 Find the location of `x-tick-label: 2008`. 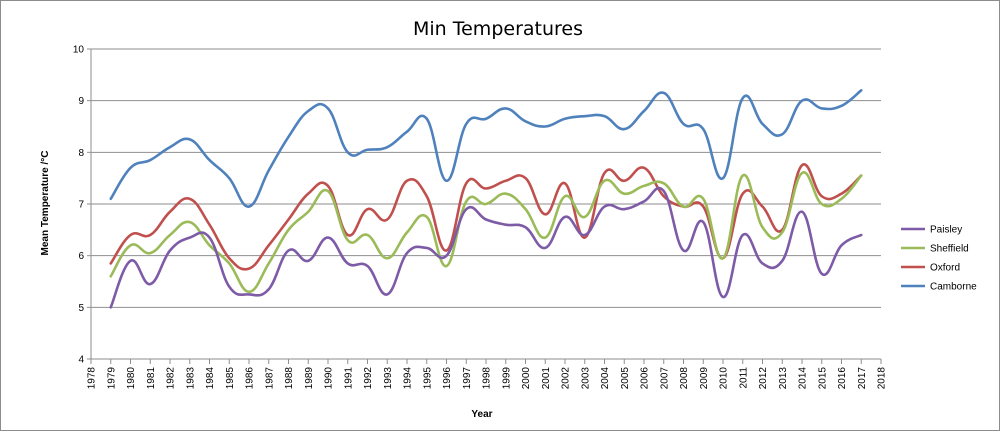

x-tick-label: 2008 is located at coordinates (684, 378).